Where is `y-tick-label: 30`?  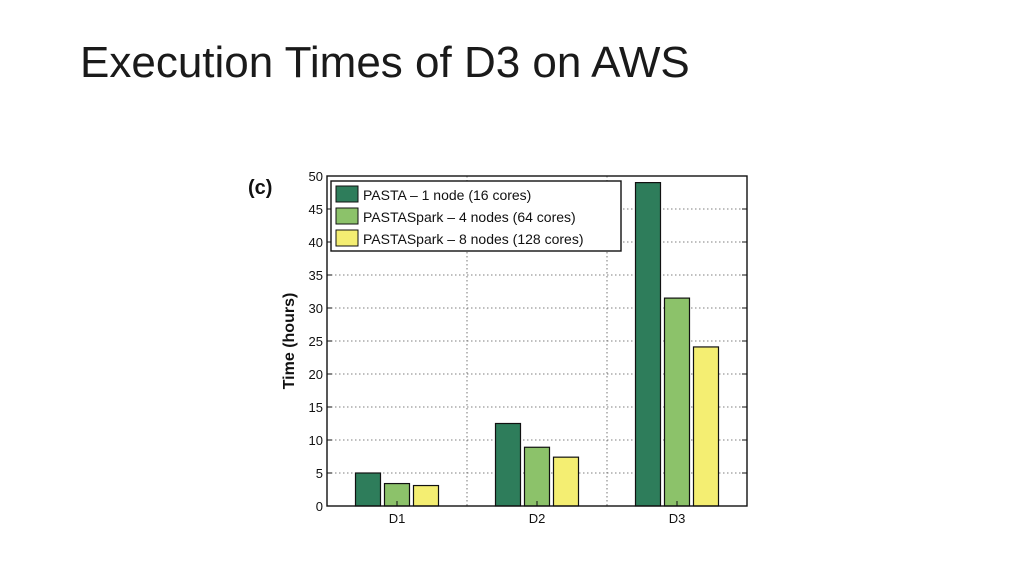 y-tick-label: 30 is located at coordinates (316, 308).